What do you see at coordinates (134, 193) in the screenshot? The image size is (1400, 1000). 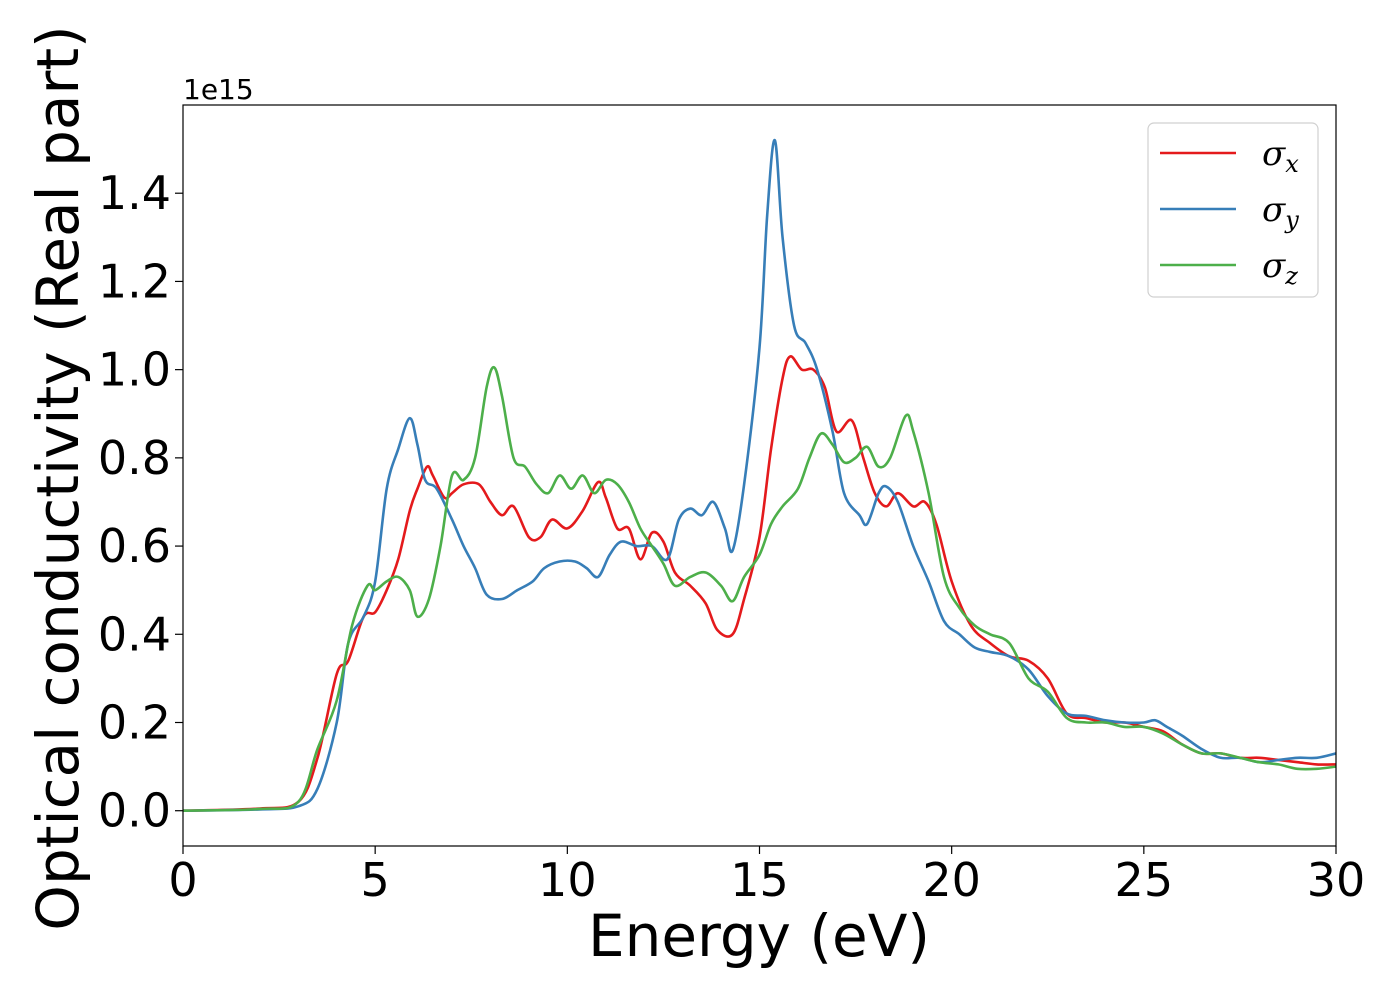 I see `y-tick-label: 1.4` at bounding box center [134, 193].